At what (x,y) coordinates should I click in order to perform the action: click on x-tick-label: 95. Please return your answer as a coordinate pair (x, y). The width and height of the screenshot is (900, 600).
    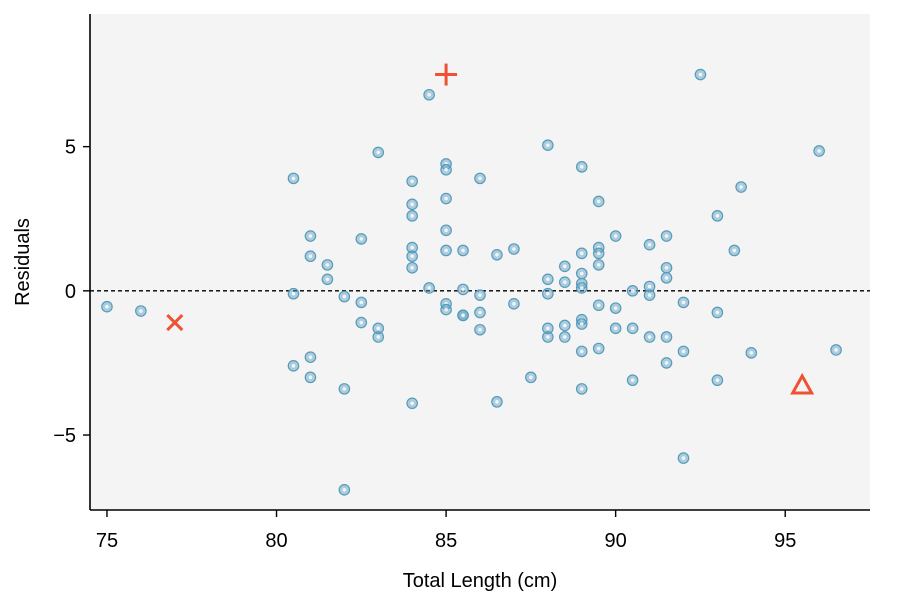
    Looking at the image, I should click on (785, 541).